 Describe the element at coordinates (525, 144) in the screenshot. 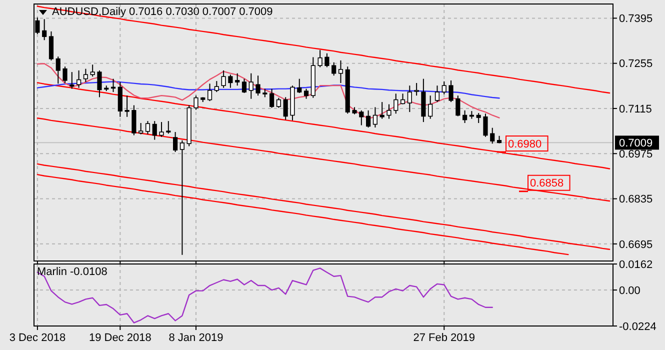

I see `annotation: 0.6980` at that location.